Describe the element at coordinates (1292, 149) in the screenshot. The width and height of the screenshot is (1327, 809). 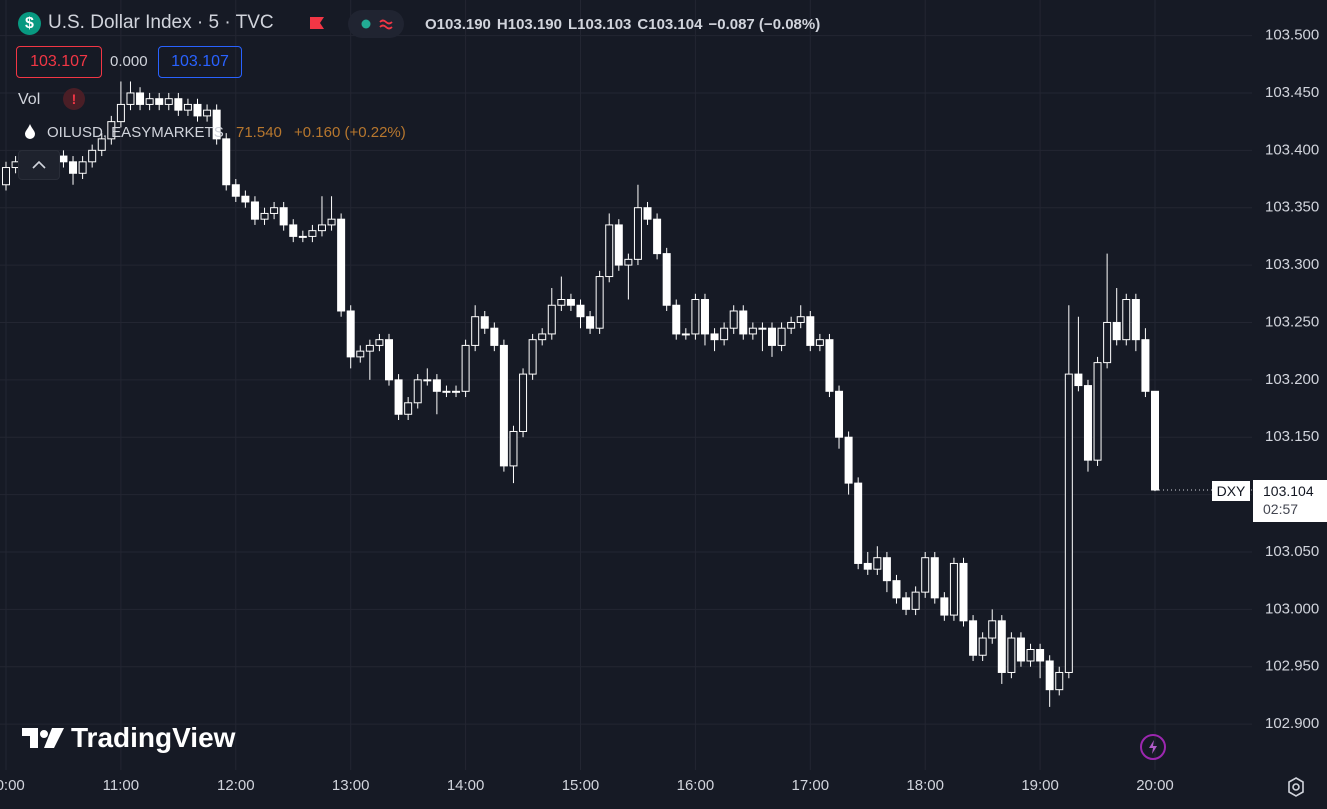
I see `y-tick-label: 103.400` at that location.